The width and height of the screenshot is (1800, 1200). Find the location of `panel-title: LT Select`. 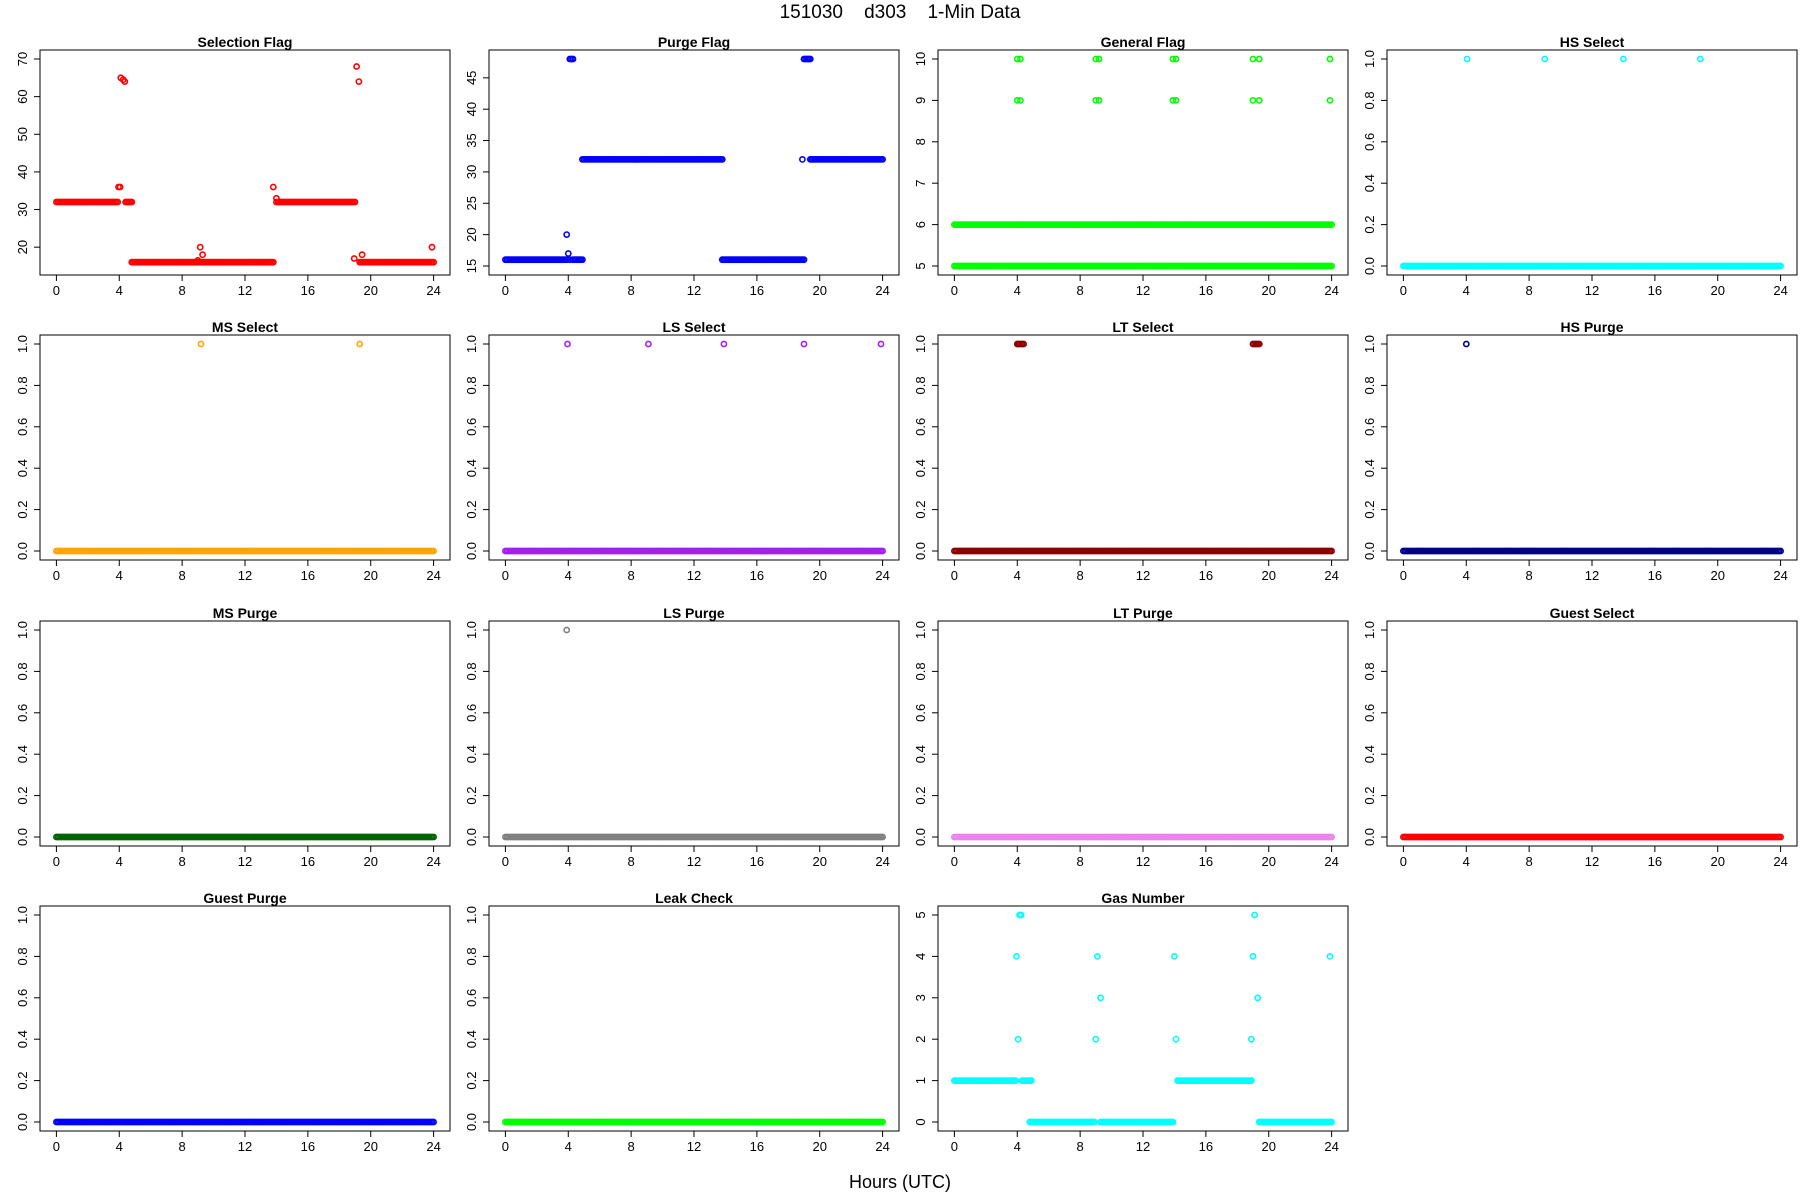

panel-title: LT Select is located at coordinates (1143, 327).